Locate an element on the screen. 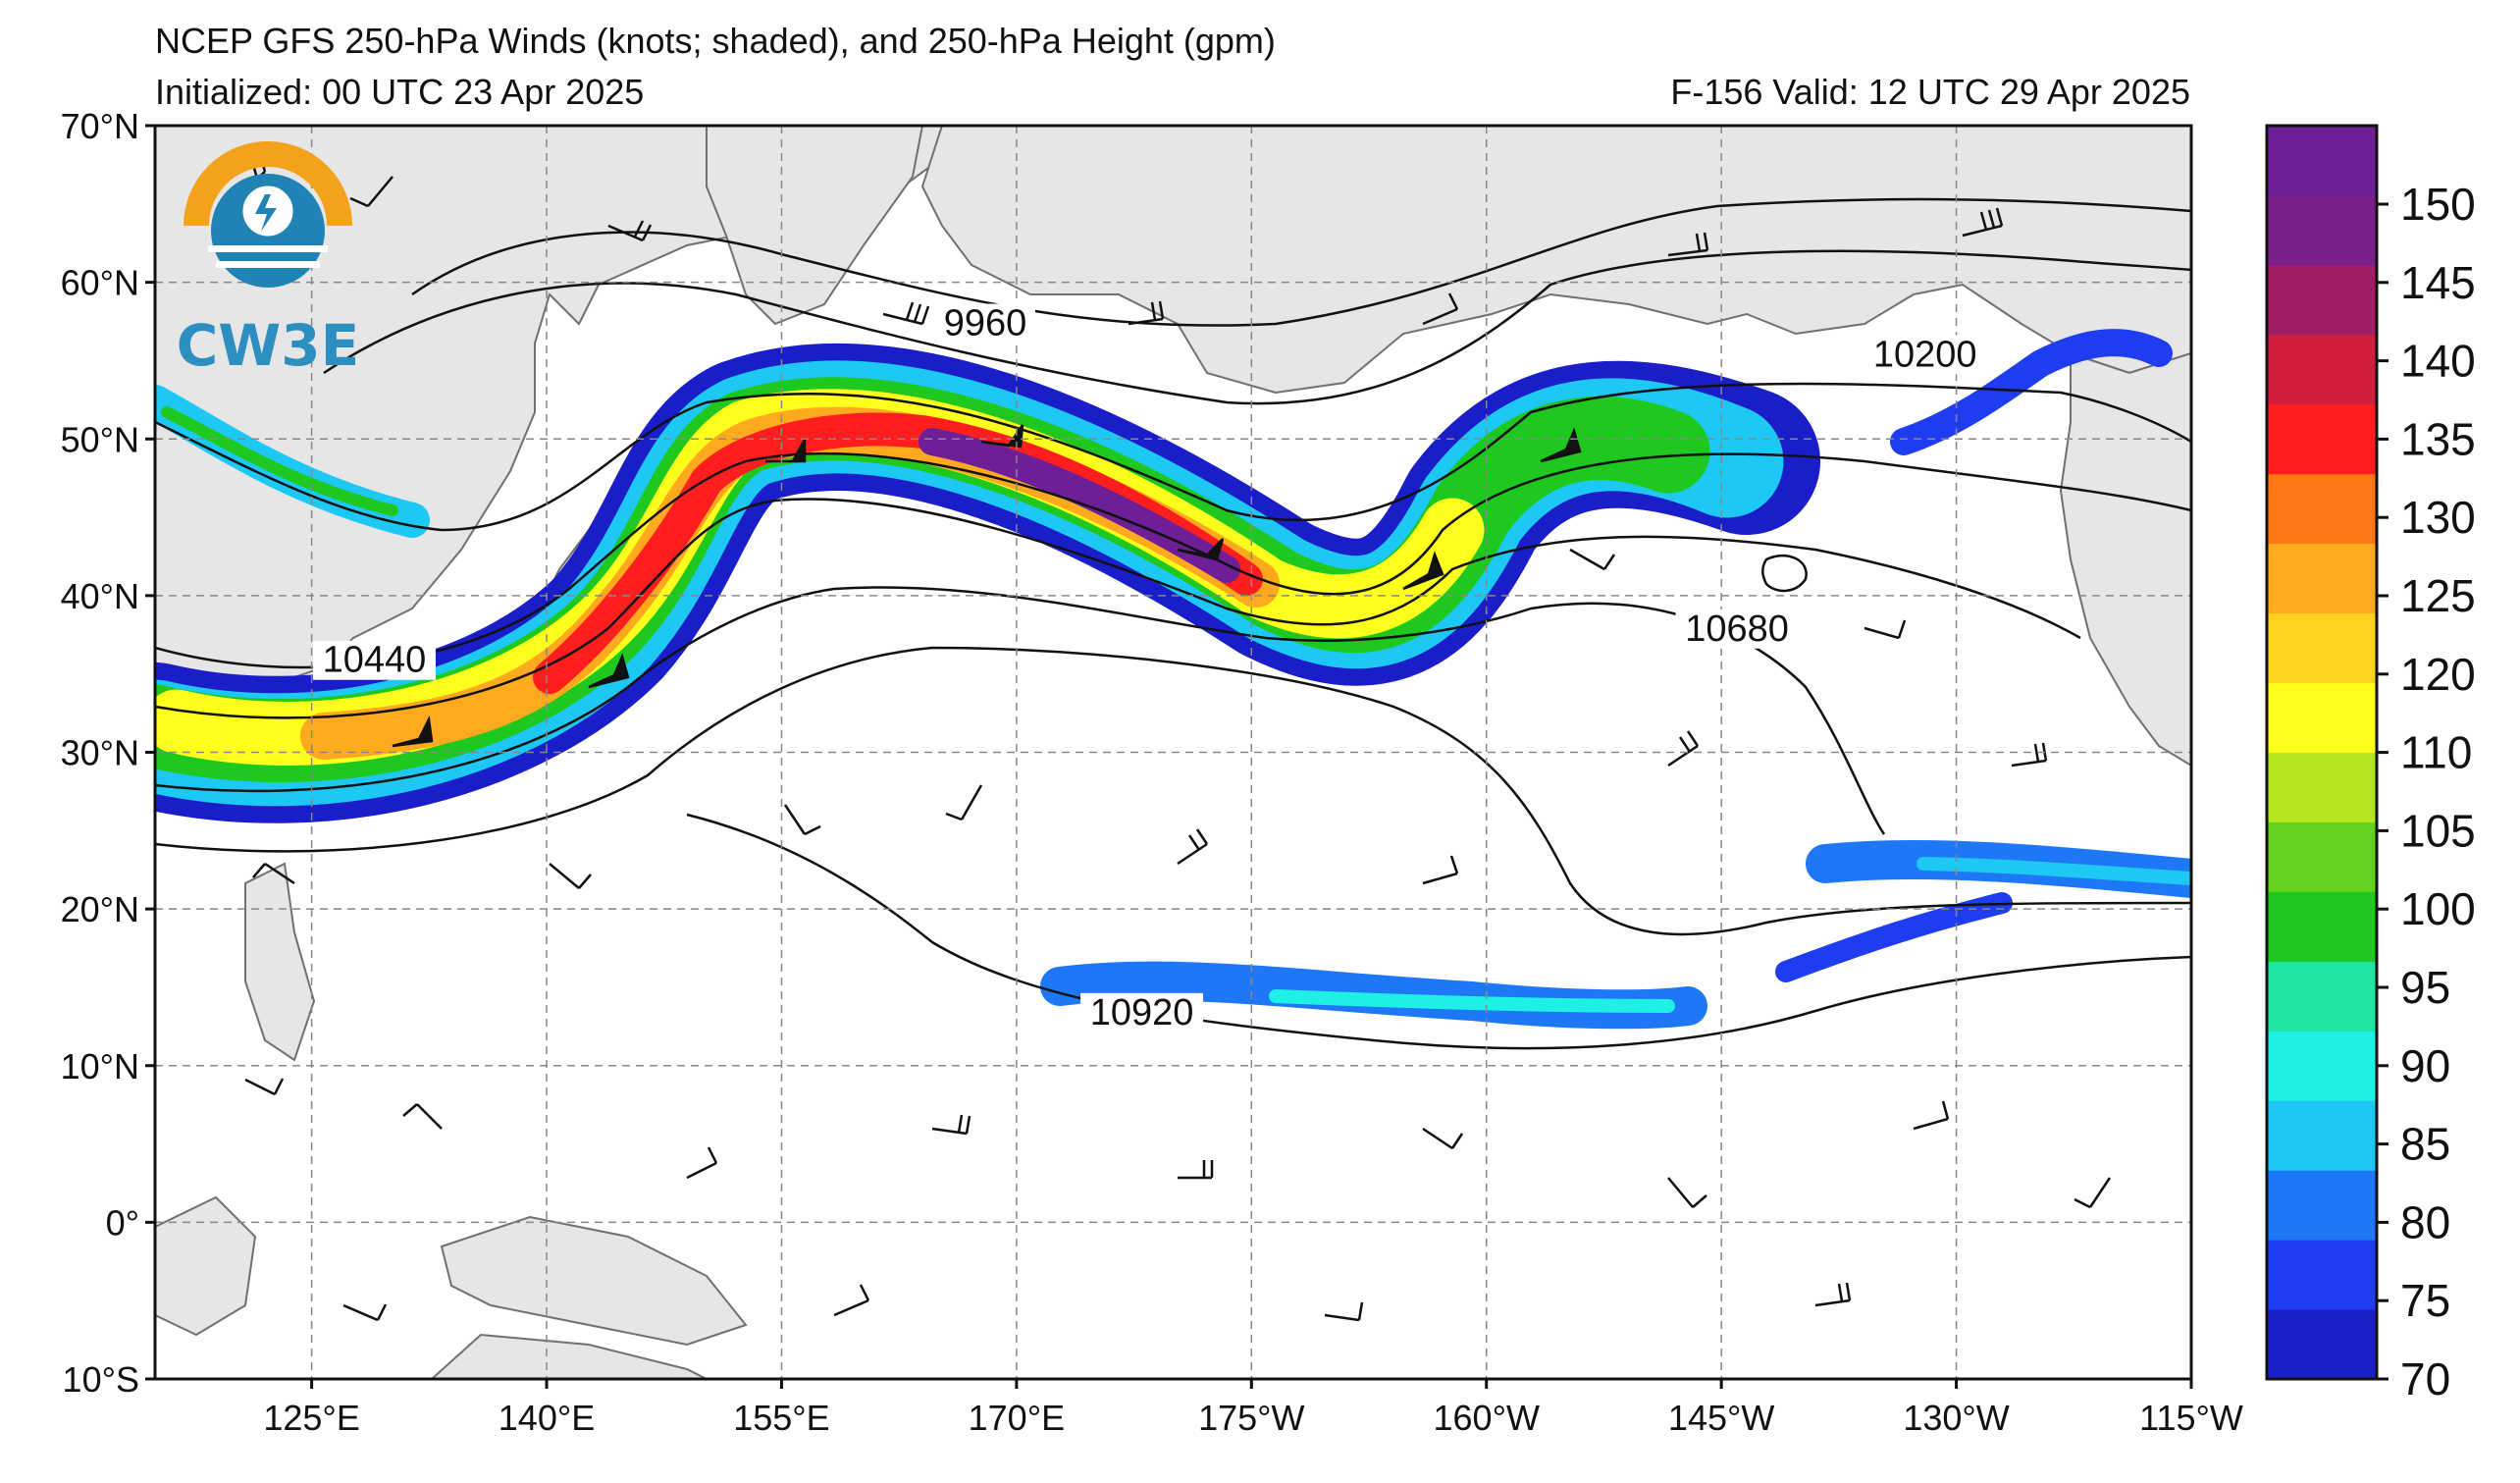 The height and width of the screenshot is (1483, 2520). contour-label: 10440 is located at coordinates (375, 661).